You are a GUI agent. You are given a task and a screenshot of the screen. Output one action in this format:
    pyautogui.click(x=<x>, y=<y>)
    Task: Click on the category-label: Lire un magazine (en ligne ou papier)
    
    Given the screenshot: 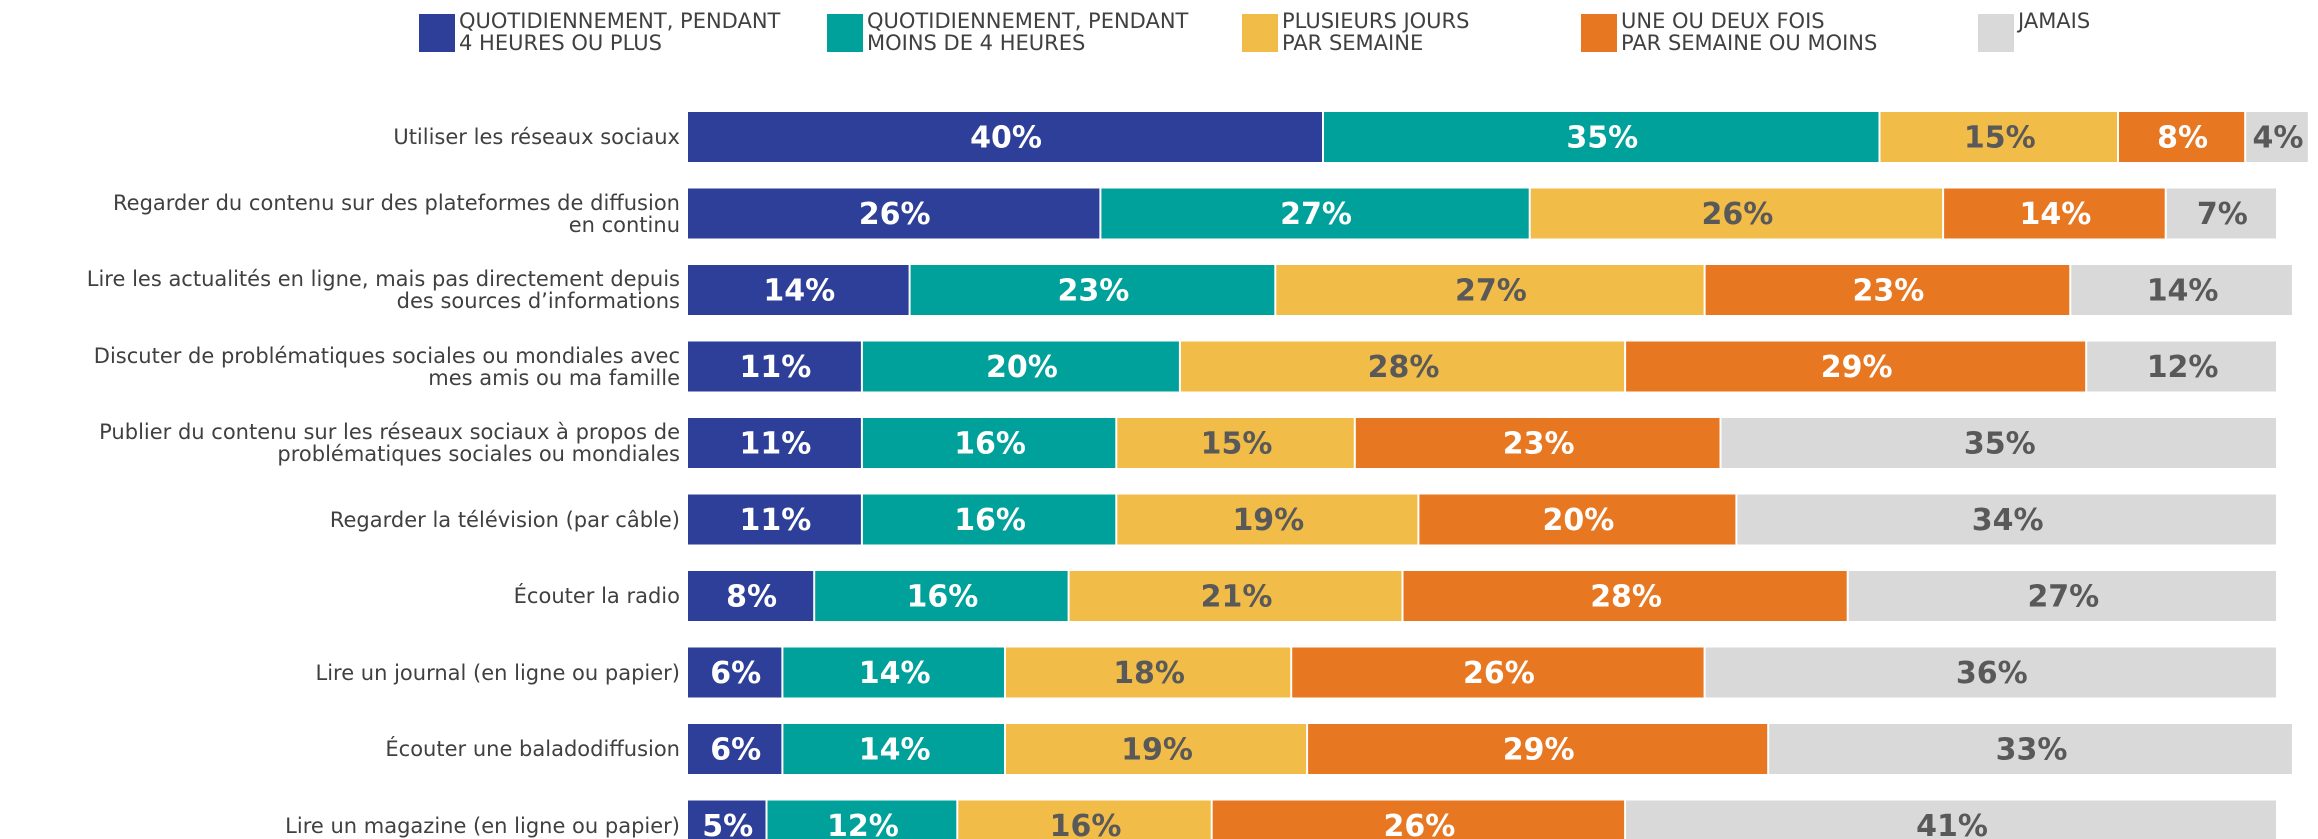 What is the action you would take?
    pyautogui.click(x=482, y=825)
    